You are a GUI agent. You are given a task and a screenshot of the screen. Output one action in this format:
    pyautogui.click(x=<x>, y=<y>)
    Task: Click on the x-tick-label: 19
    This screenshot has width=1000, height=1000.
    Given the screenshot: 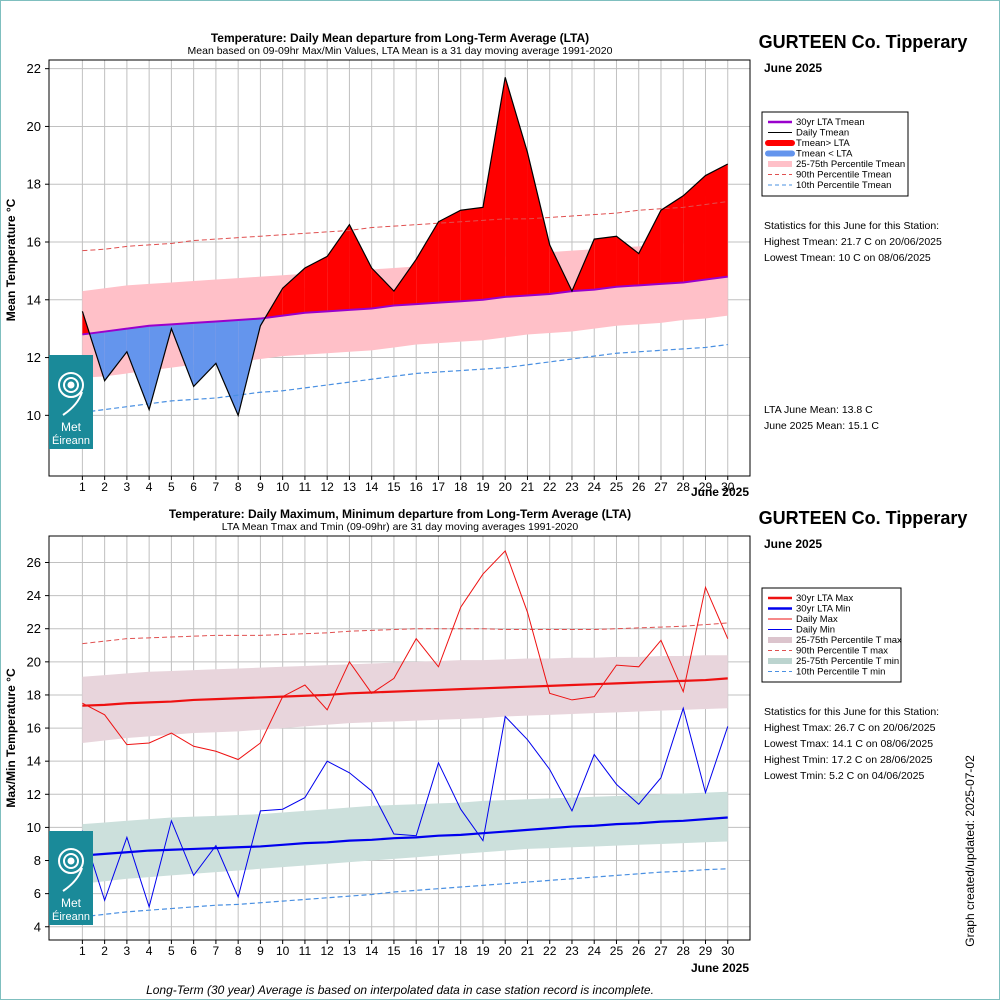 What is the action you would take?
    pyautogui.click(x=483, y=487)
    